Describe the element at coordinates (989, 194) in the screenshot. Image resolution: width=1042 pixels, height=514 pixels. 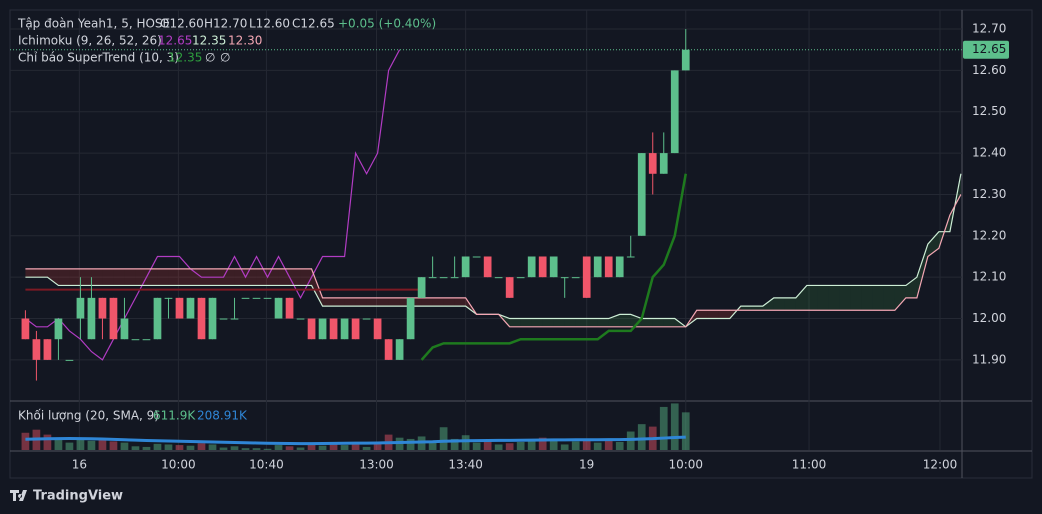
I see `y-tick-label: 12.30` at that location.